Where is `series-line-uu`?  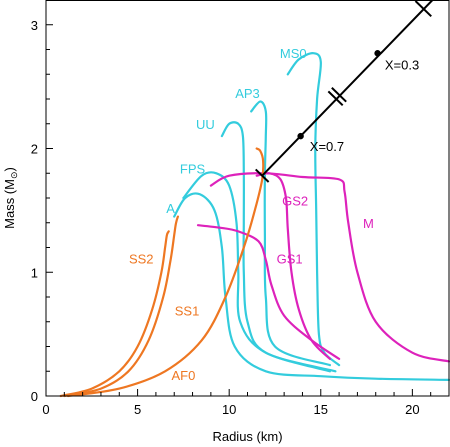 series-line-uu is located at coordinates (278, 247).